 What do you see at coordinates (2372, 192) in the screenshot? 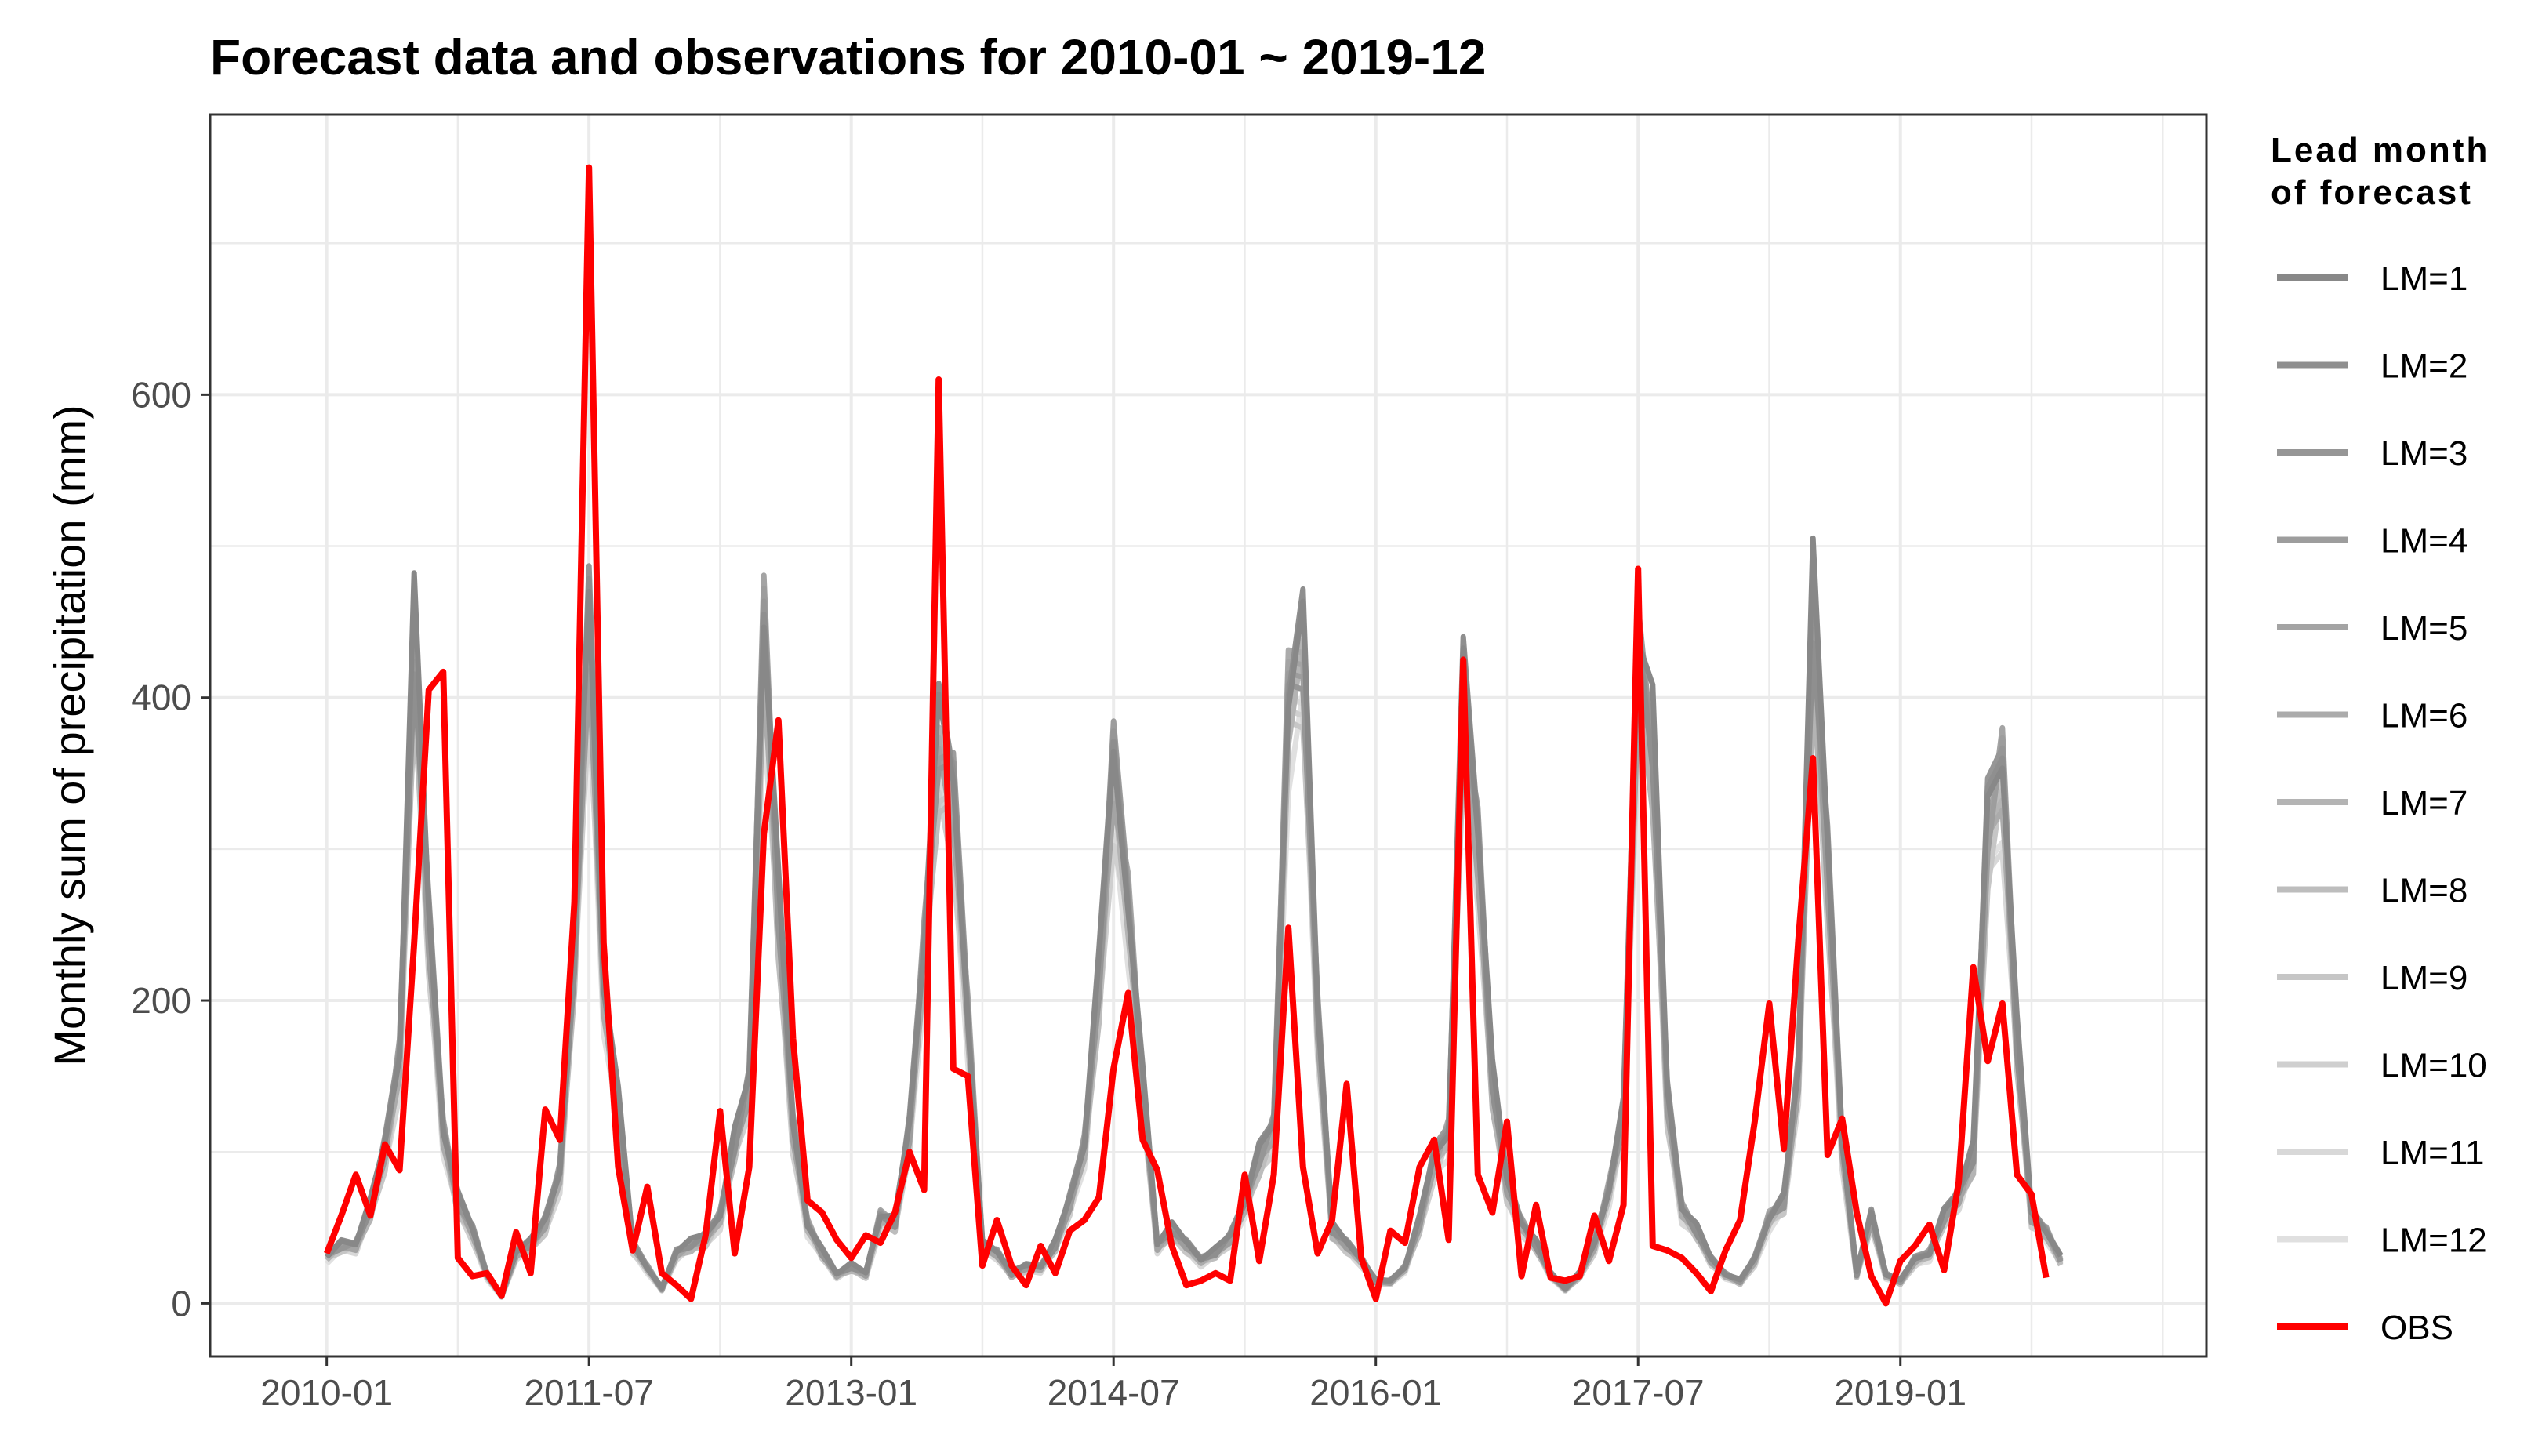
I see `legend-title: of forecast` at bounding box center [2372, 192].